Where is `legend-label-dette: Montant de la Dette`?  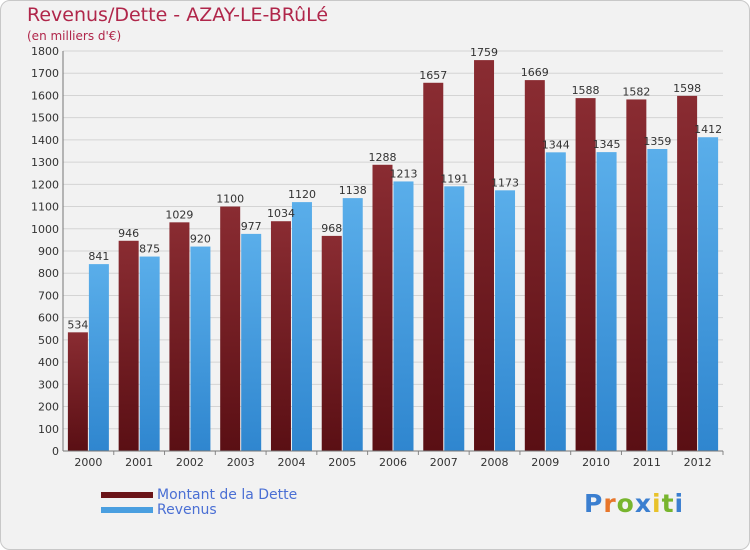
legend-label-dette: Montant de la Dette is located at coordinates (227, 495).